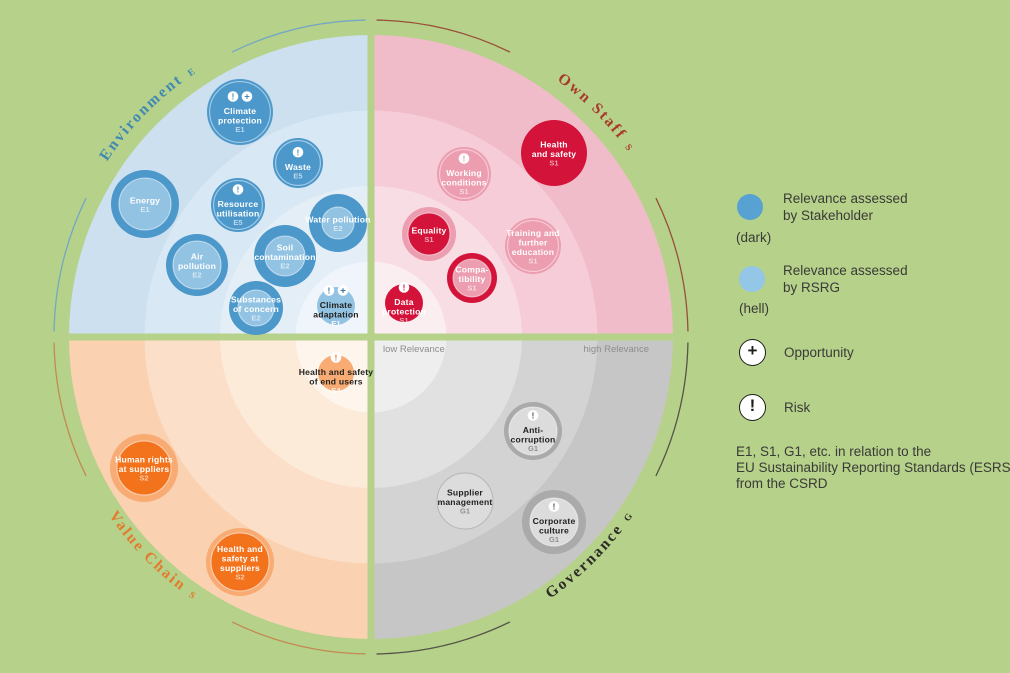 The height and width of the screenshot is (673, 1010). I want to click on bubble-title-line: education, so click(533, 252).